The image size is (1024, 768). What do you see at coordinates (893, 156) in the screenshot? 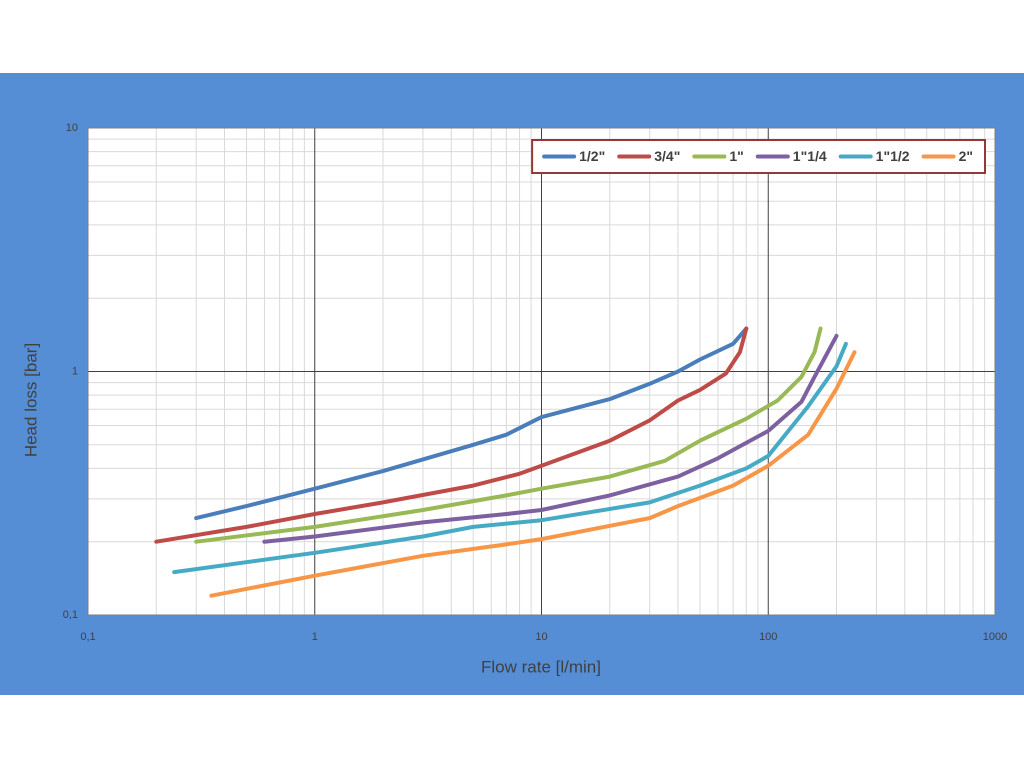
I see `legend-label: 1"1/2` at bounding box center [893, 156].